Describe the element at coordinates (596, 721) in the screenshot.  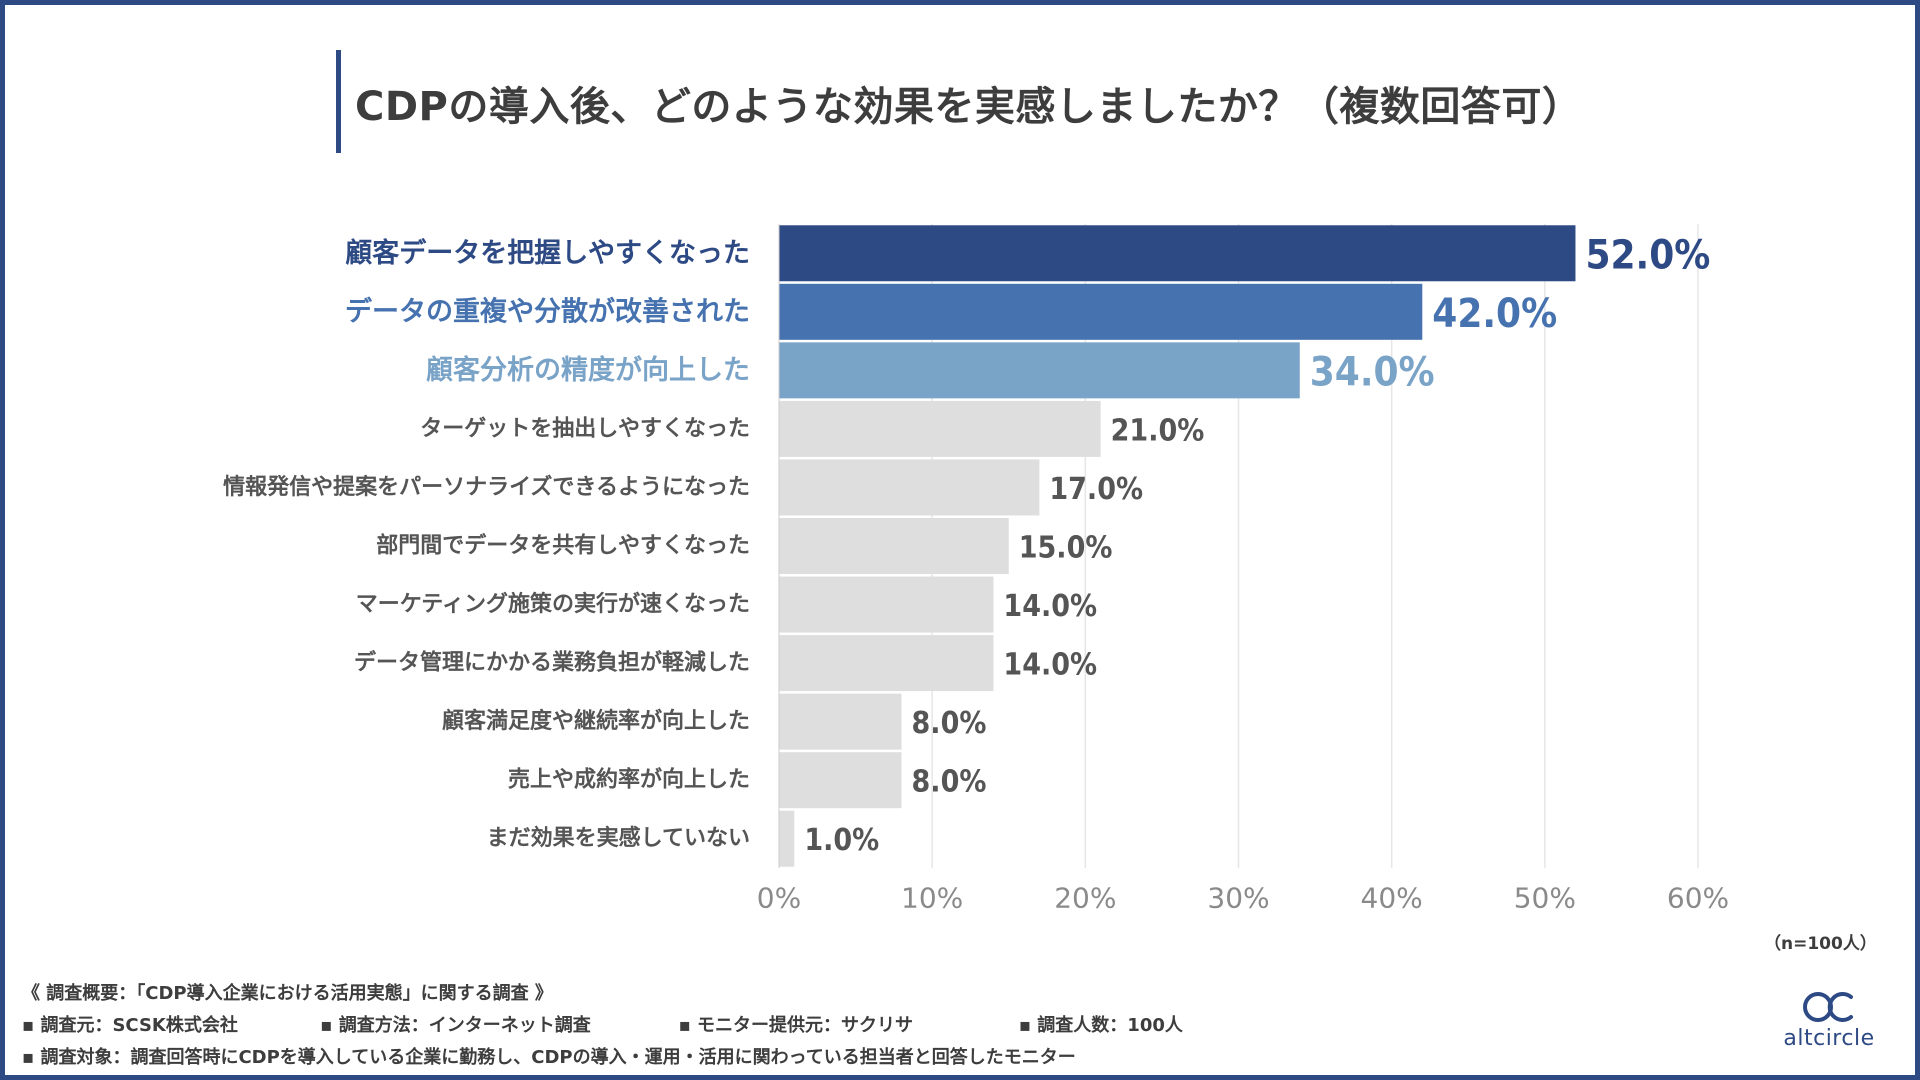
I see `category-label: 顧客満足度や継続率が向上した` at that location.